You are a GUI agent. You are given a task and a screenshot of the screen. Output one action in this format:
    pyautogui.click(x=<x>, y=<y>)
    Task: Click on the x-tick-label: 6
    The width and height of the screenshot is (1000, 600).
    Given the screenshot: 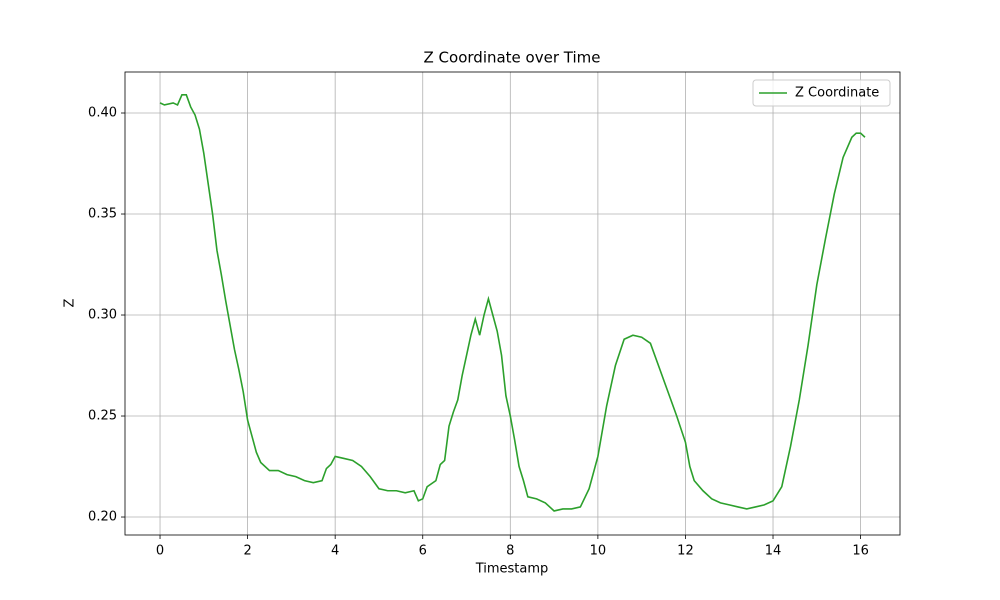 What is the action you would take?
    pyautogui.click(x=423, y=551)
    